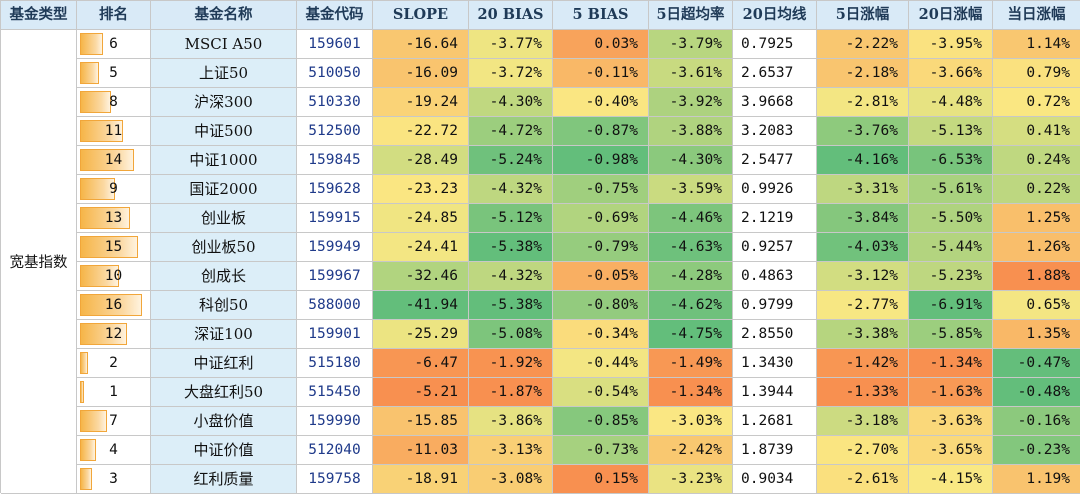 This screenshot has width=1080, height=502. What do you see at coordinates (601, 189) in the screenshot?
I see `bias5-cell: -0.75%` at bounding box center [601, 189].